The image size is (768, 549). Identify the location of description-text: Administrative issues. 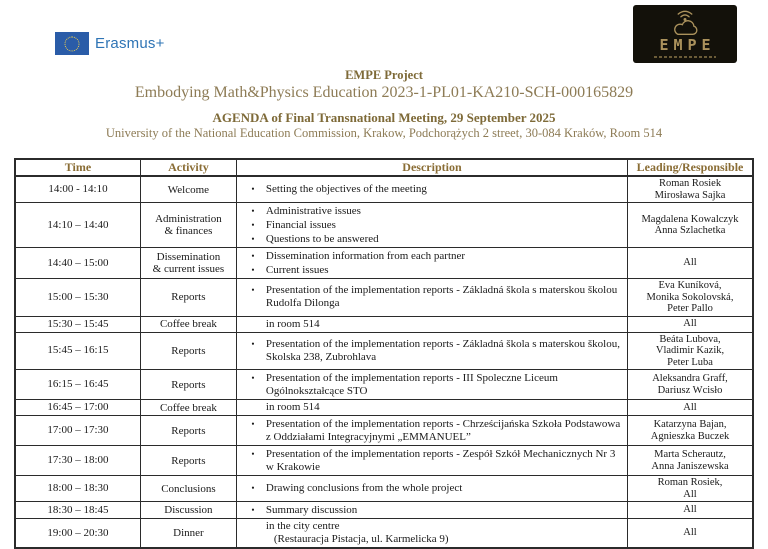
(313, 210).